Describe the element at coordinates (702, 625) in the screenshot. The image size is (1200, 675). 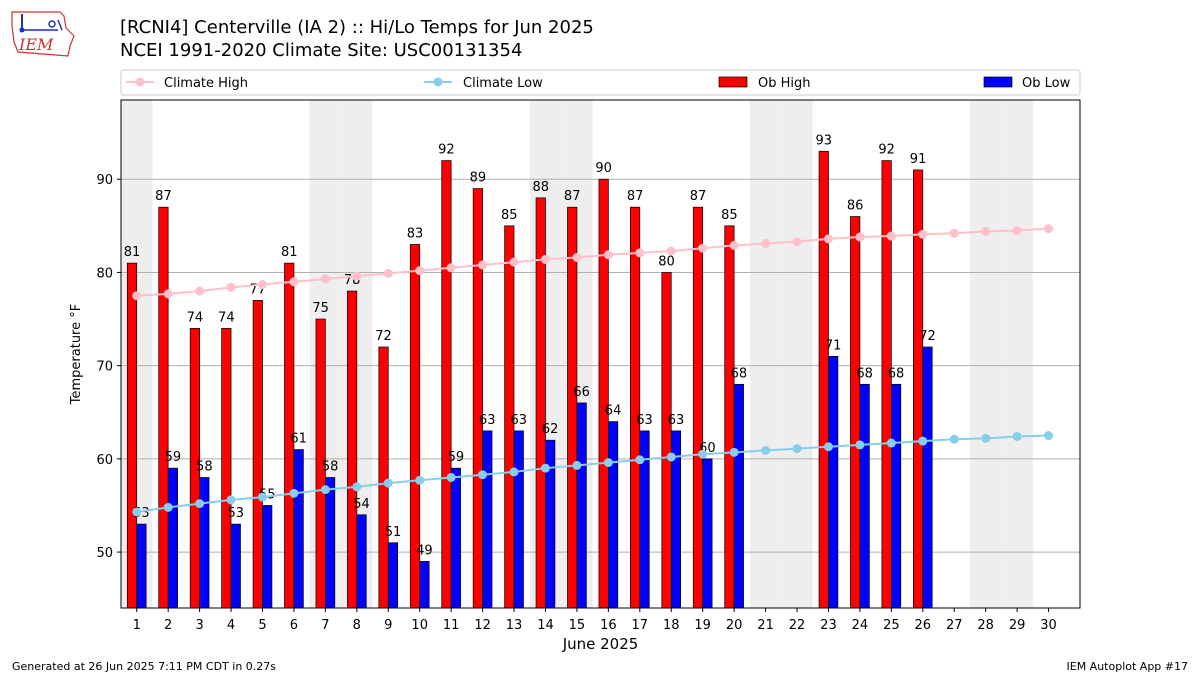
I see `x-tick-label: 19` at that location.